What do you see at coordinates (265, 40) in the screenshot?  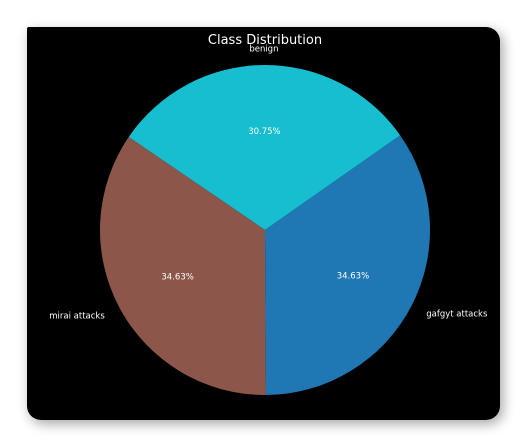 I see `chart-title: Class Distribution` at bounding box center [265, 40].